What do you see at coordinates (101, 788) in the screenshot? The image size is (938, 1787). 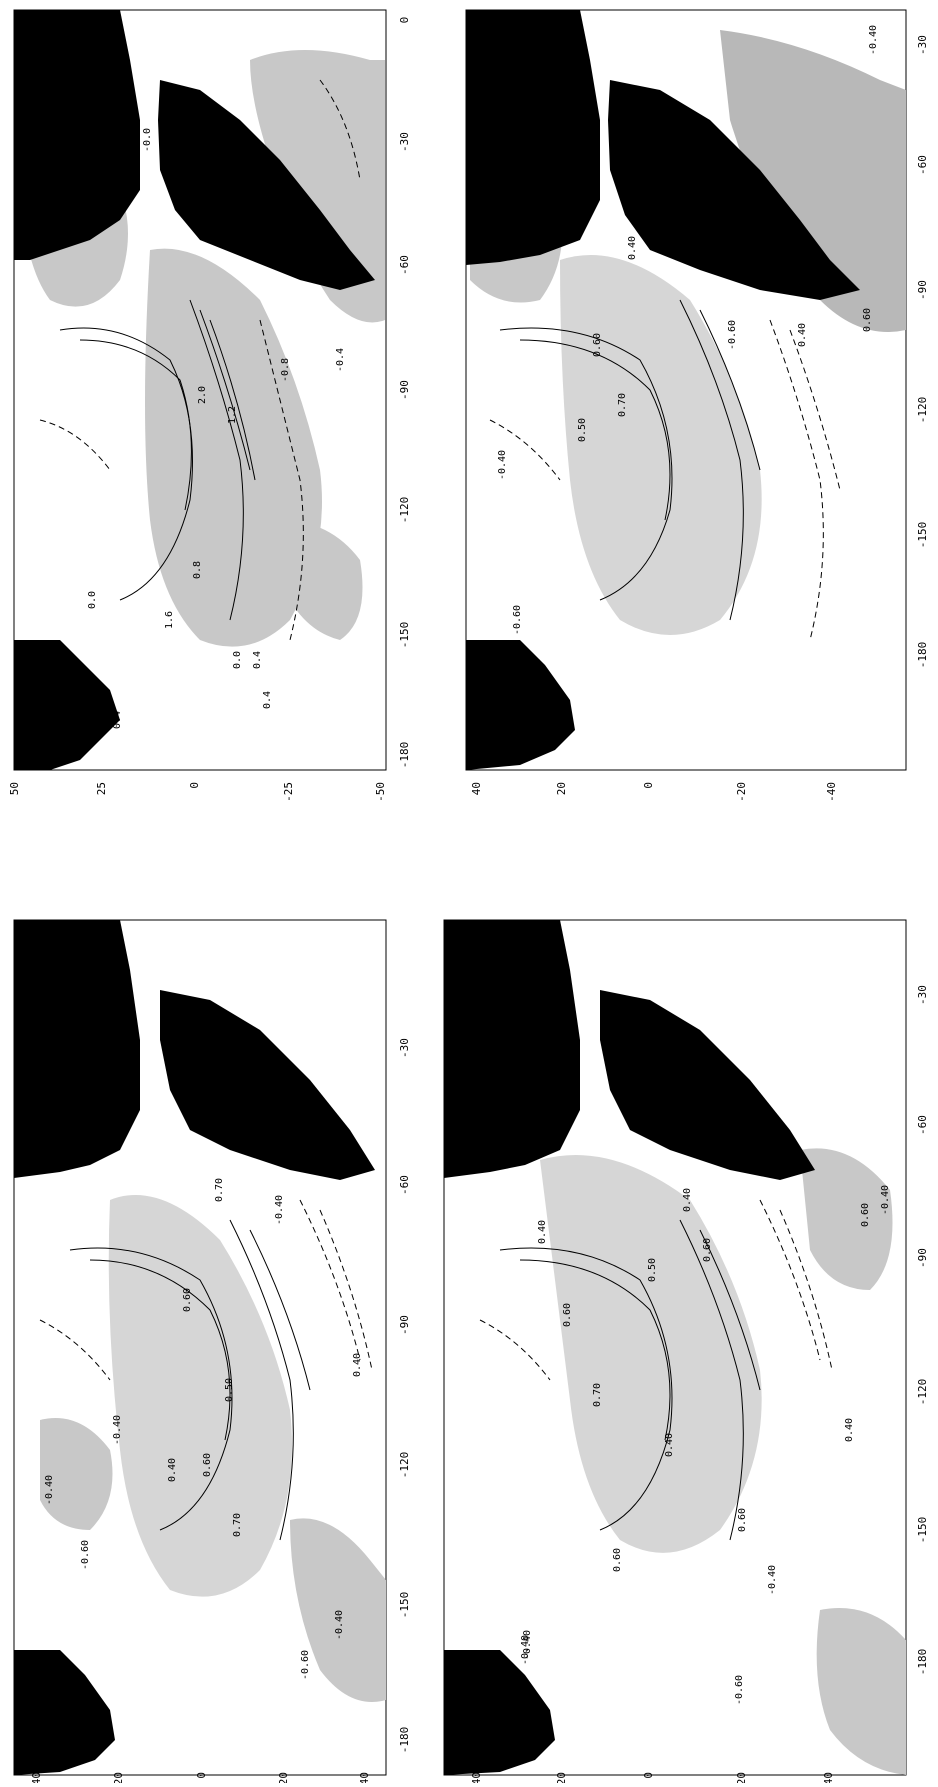 I see `y-tick: 25` at bounding box center [101, 788].